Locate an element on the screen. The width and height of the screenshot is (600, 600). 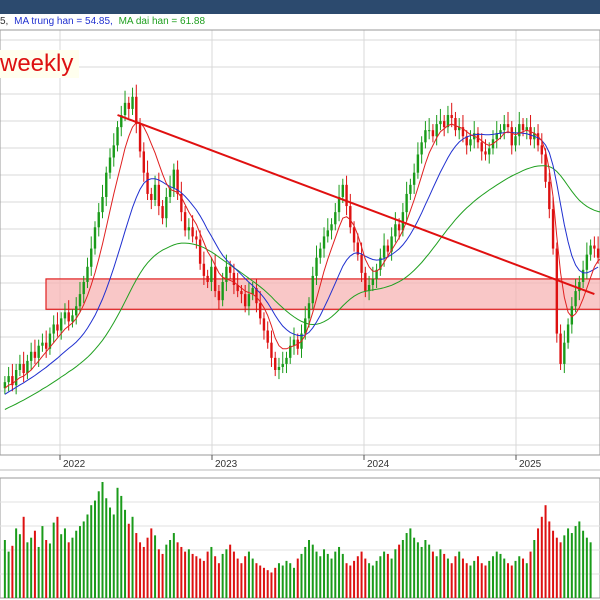
x-tick-label: 2024 is located at coordinates (378, 464).